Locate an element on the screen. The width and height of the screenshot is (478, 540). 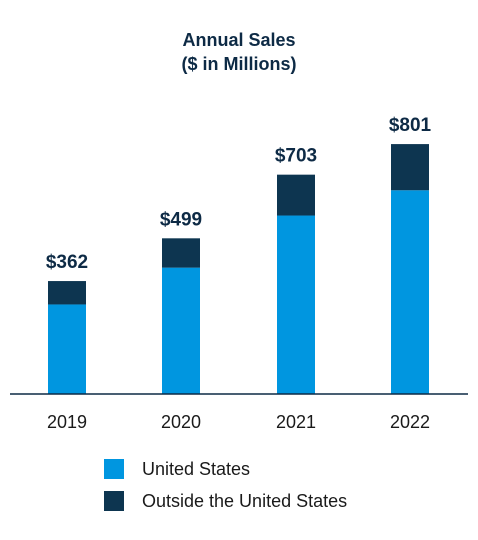
bar-2022-us is located at coordinates (410, 292).